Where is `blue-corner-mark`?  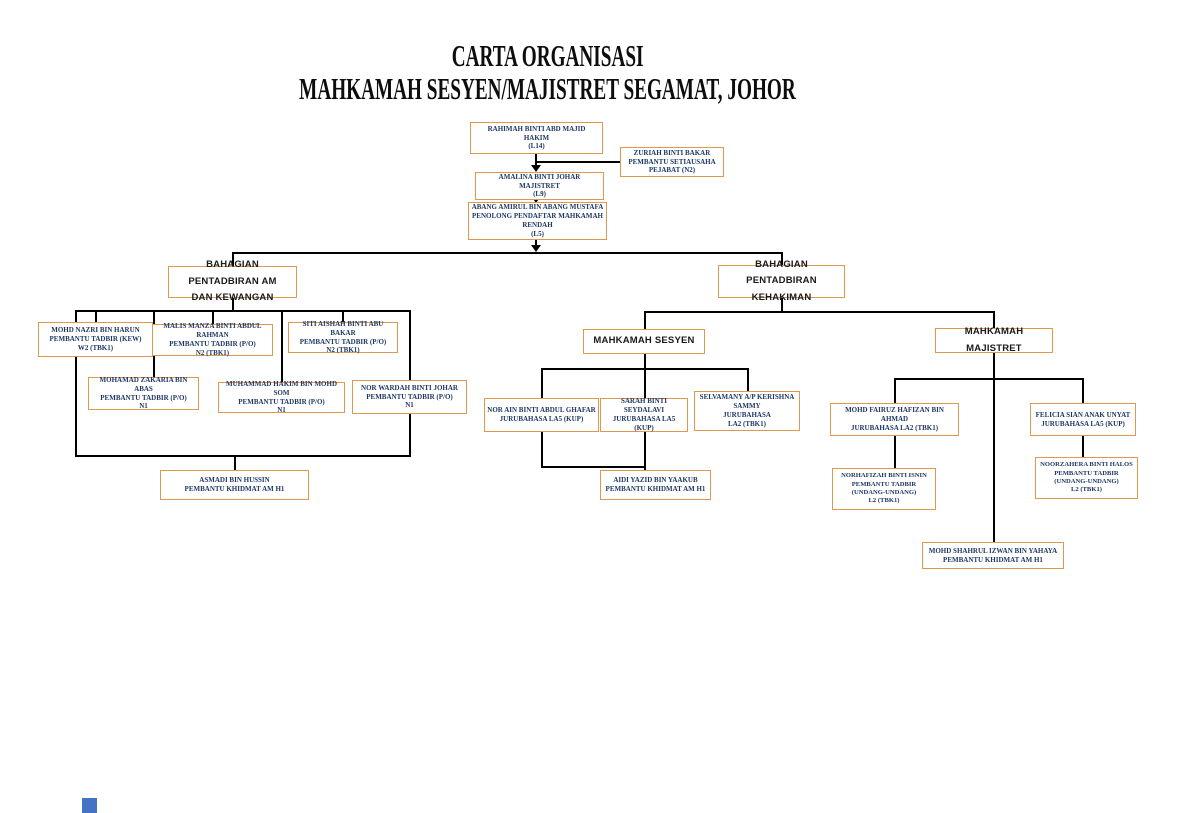
blue-corner-mark is located at coordinates (89, 805).